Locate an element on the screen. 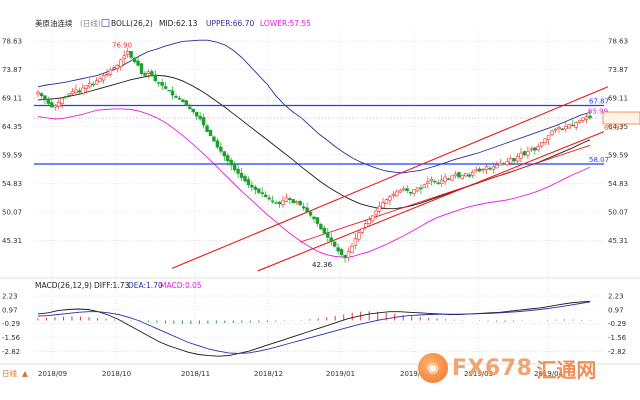 This screenshot has height=400, width=640. macd-tick-right: -2.82 is located at coordinates (617, 352).